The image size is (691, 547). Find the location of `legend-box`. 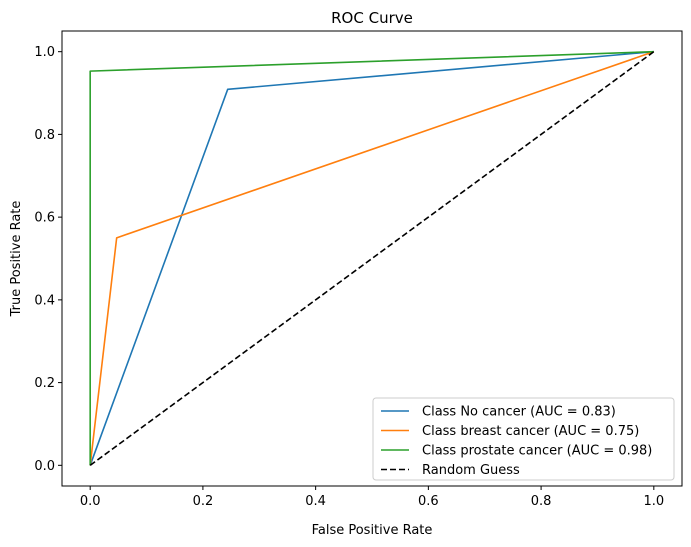

legend-box is located at coordinates (523, 439).